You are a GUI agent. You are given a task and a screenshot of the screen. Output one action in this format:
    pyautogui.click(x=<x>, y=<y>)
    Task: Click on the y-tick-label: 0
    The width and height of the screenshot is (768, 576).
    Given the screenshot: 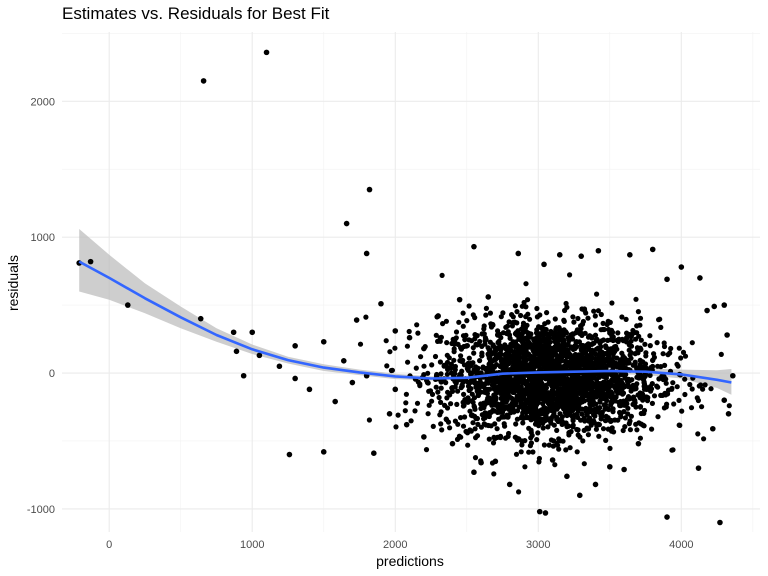 What is the action you would take?
    pyautogui.click(x=52, y=374)
    